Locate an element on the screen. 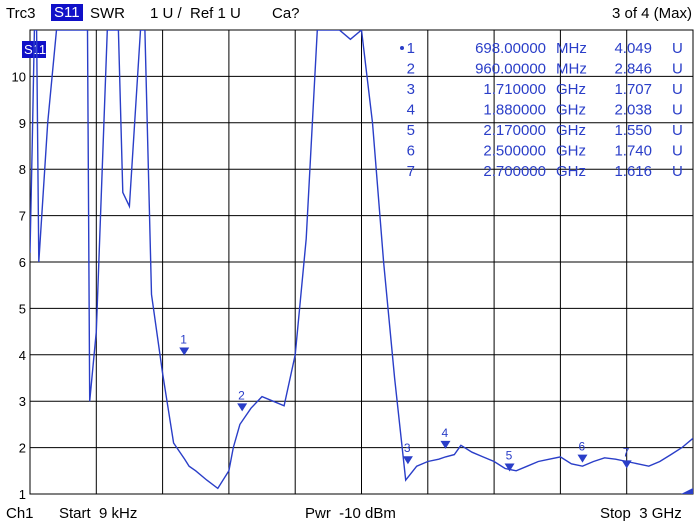 This screenshot has height=530, width=700. marker-table-frequency: 1.710000 is located at coordinates (514, 89).